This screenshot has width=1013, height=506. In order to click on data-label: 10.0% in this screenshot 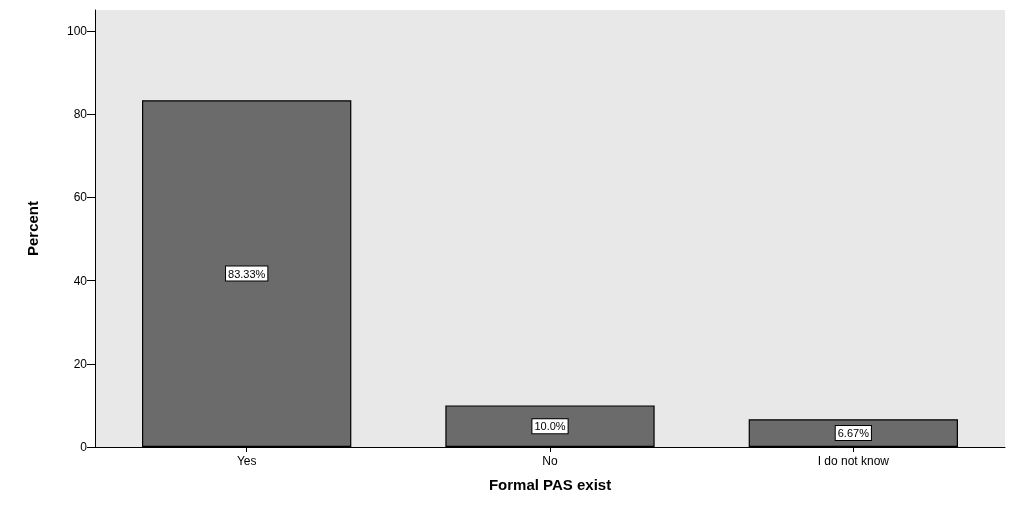, I will do `click(550, 426)`.